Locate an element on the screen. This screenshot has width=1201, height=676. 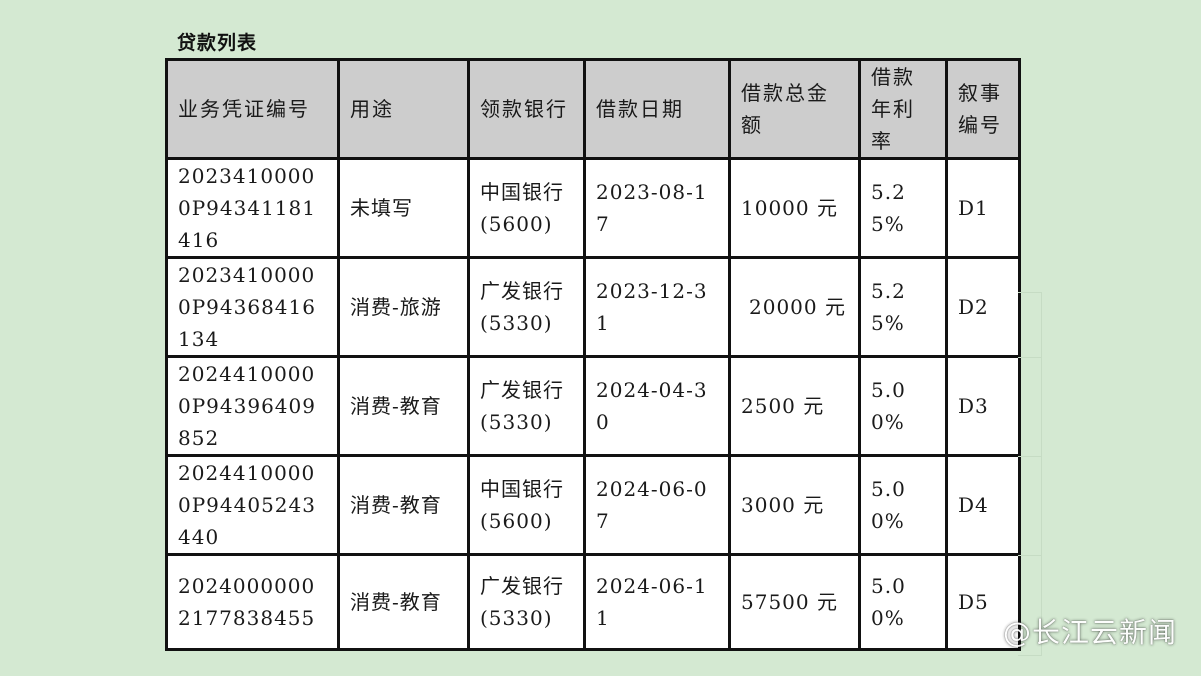
amount-cell: 3000 元 is located at coordinates (794, 505).